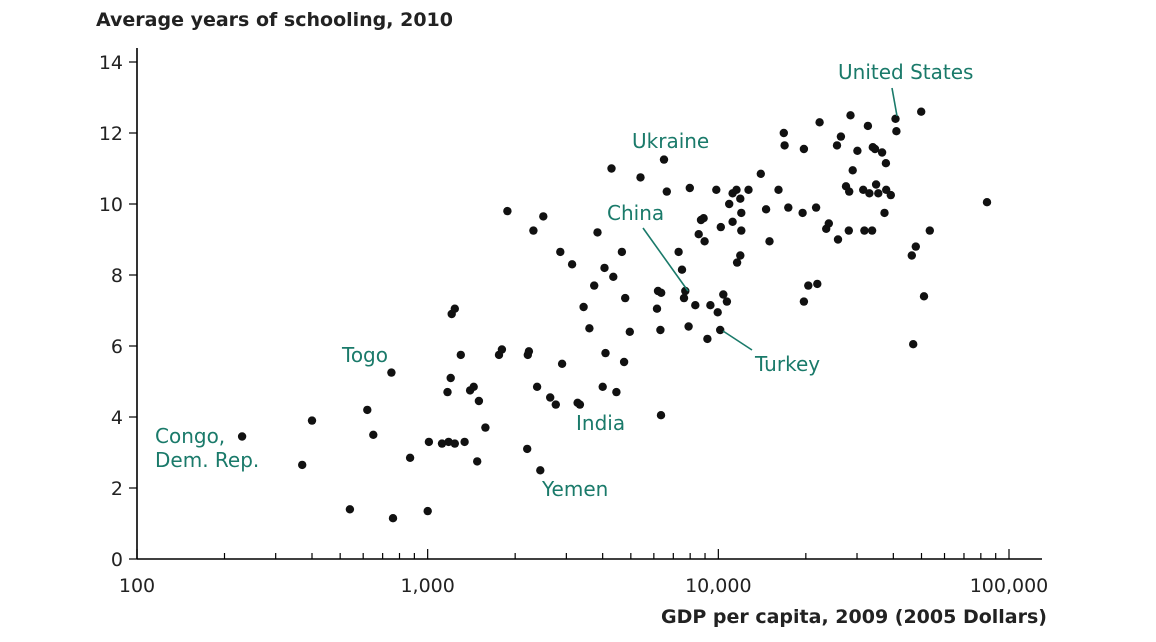 The width and height of the screenshot is (1156, 642). What do you see at coordinates (364, 355) in the screenshot?
I see `annotation-togo: Togo` at bounding box center [364, 355].